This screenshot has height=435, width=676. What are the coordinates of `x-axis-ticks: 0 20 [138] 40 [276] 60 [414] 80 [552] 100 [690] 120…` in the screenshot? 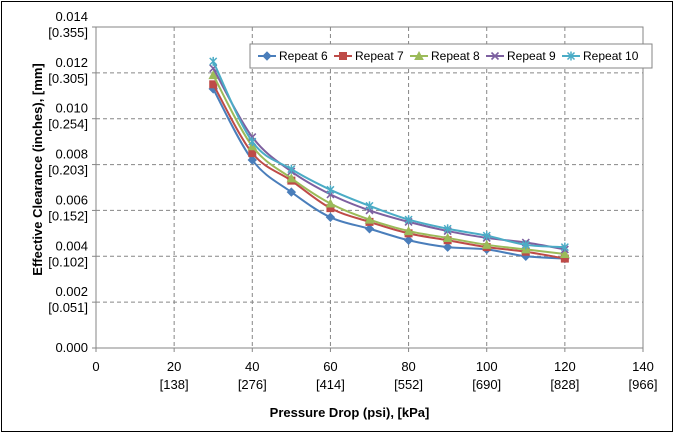 It's located at (374, 370).